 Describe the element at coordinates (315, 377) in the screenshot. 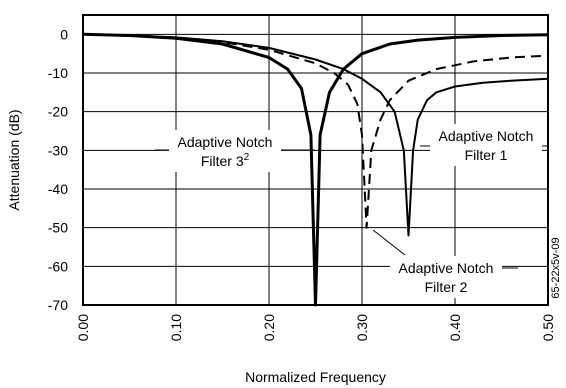

I see `x-axis-label: Normalized Frequency` at that location.